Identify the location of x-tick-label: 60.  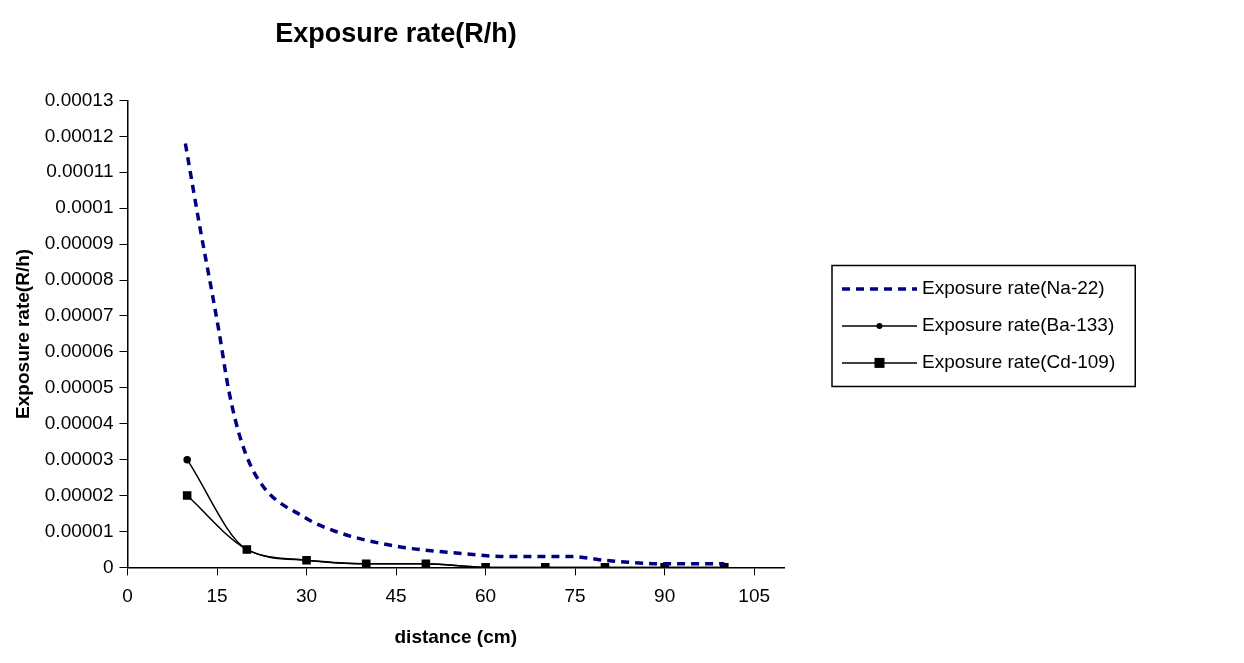
(486, 596).